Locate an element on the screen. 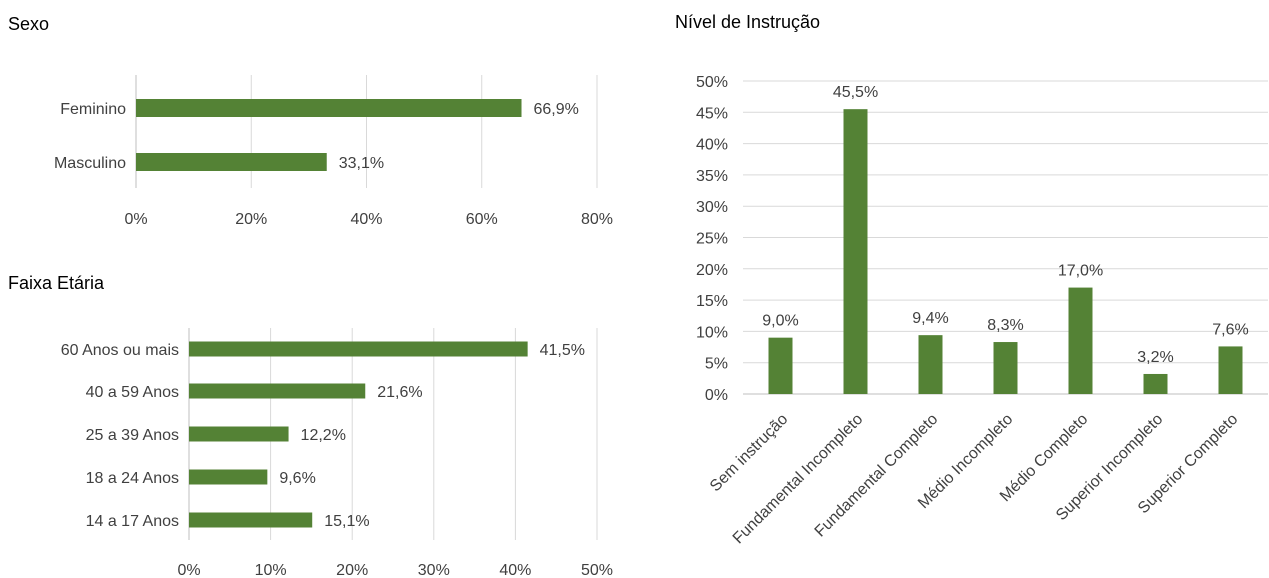 The height and width of the screenshot is (578, 1269). chart-title-sexo: Sexo is located at coordinates (29, 24).